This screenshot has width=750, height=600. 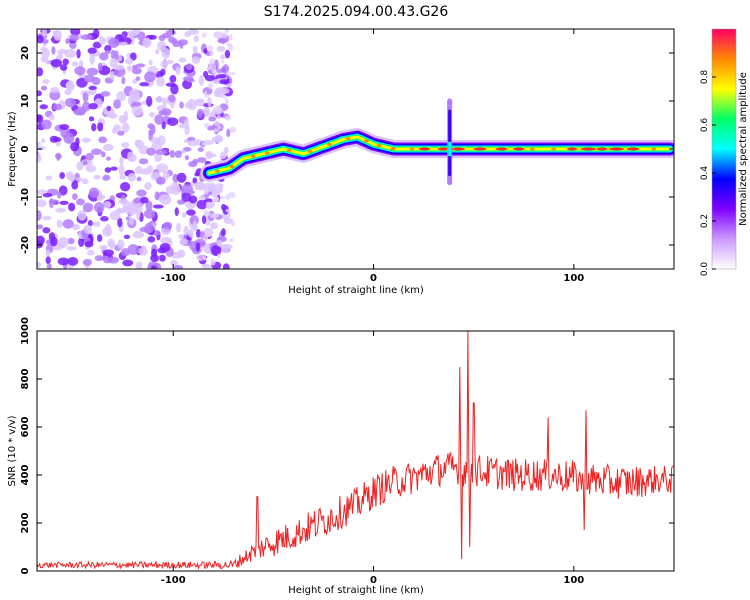 What do you see at coordinates (25, 570) in the screenshot?
I see `y-tick-label: 0` at bounding box center [25, 570].